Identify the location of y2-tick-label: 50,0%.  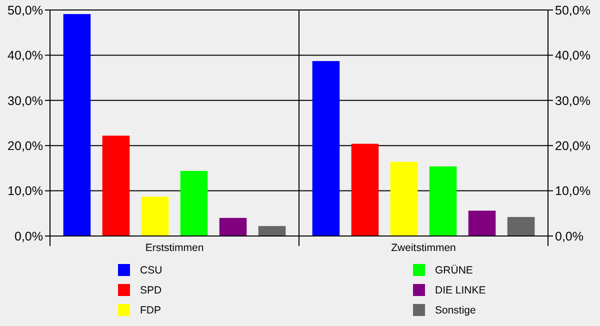
(572, 10).